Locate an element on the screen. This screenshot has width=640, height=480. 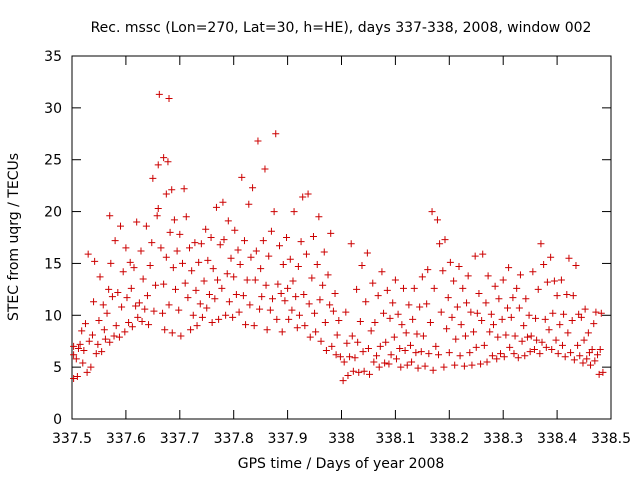
x-tick-label: 338.5 is located at coordinates (611, 439).